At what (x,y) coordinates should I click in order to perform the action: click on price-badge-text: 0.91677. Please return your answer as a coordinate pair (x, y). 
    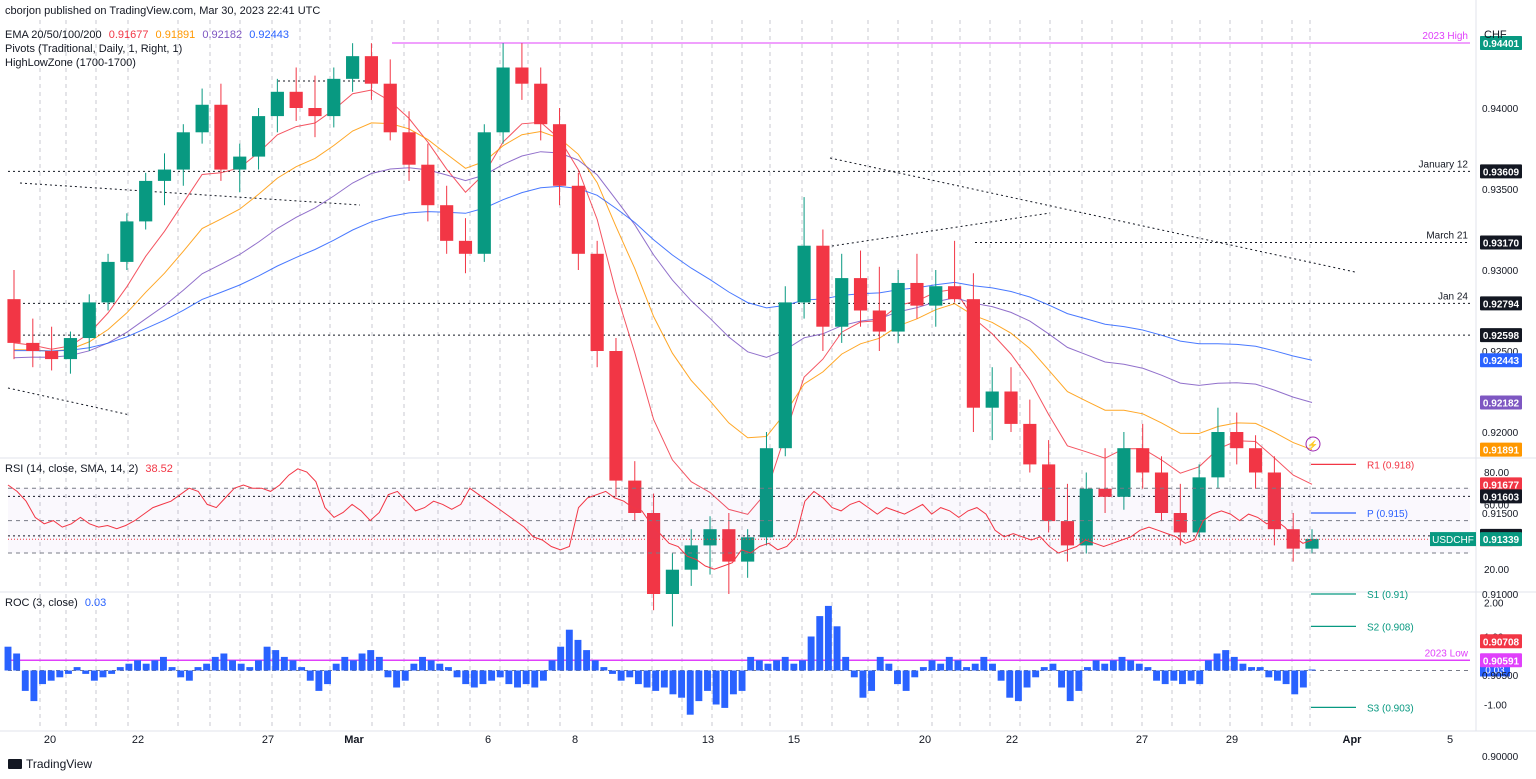
    Looking at the image, I should click on (1501, 485).